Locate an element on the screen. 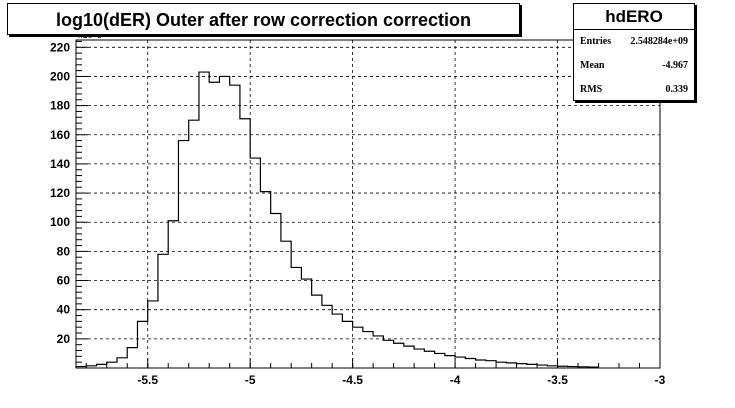  stats-label: RMS is located at coordinates (591, 89).